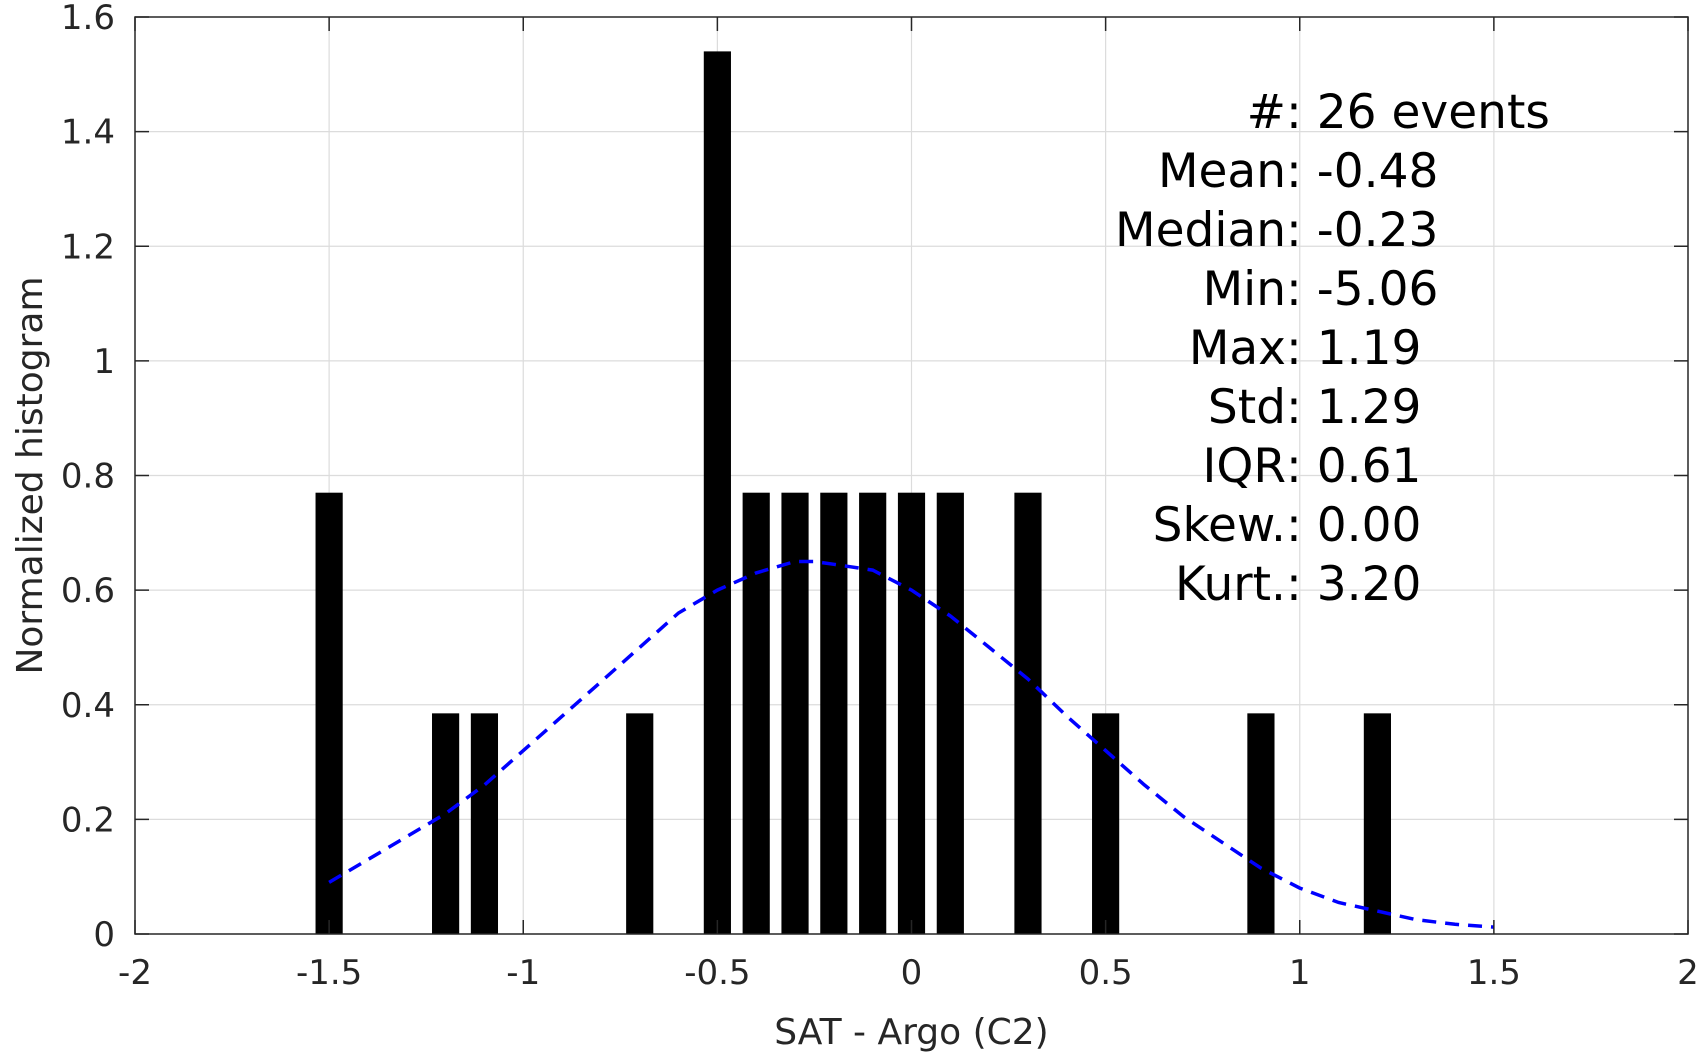  I want to click on stat-value: : 0.00, so click(1353, 525).